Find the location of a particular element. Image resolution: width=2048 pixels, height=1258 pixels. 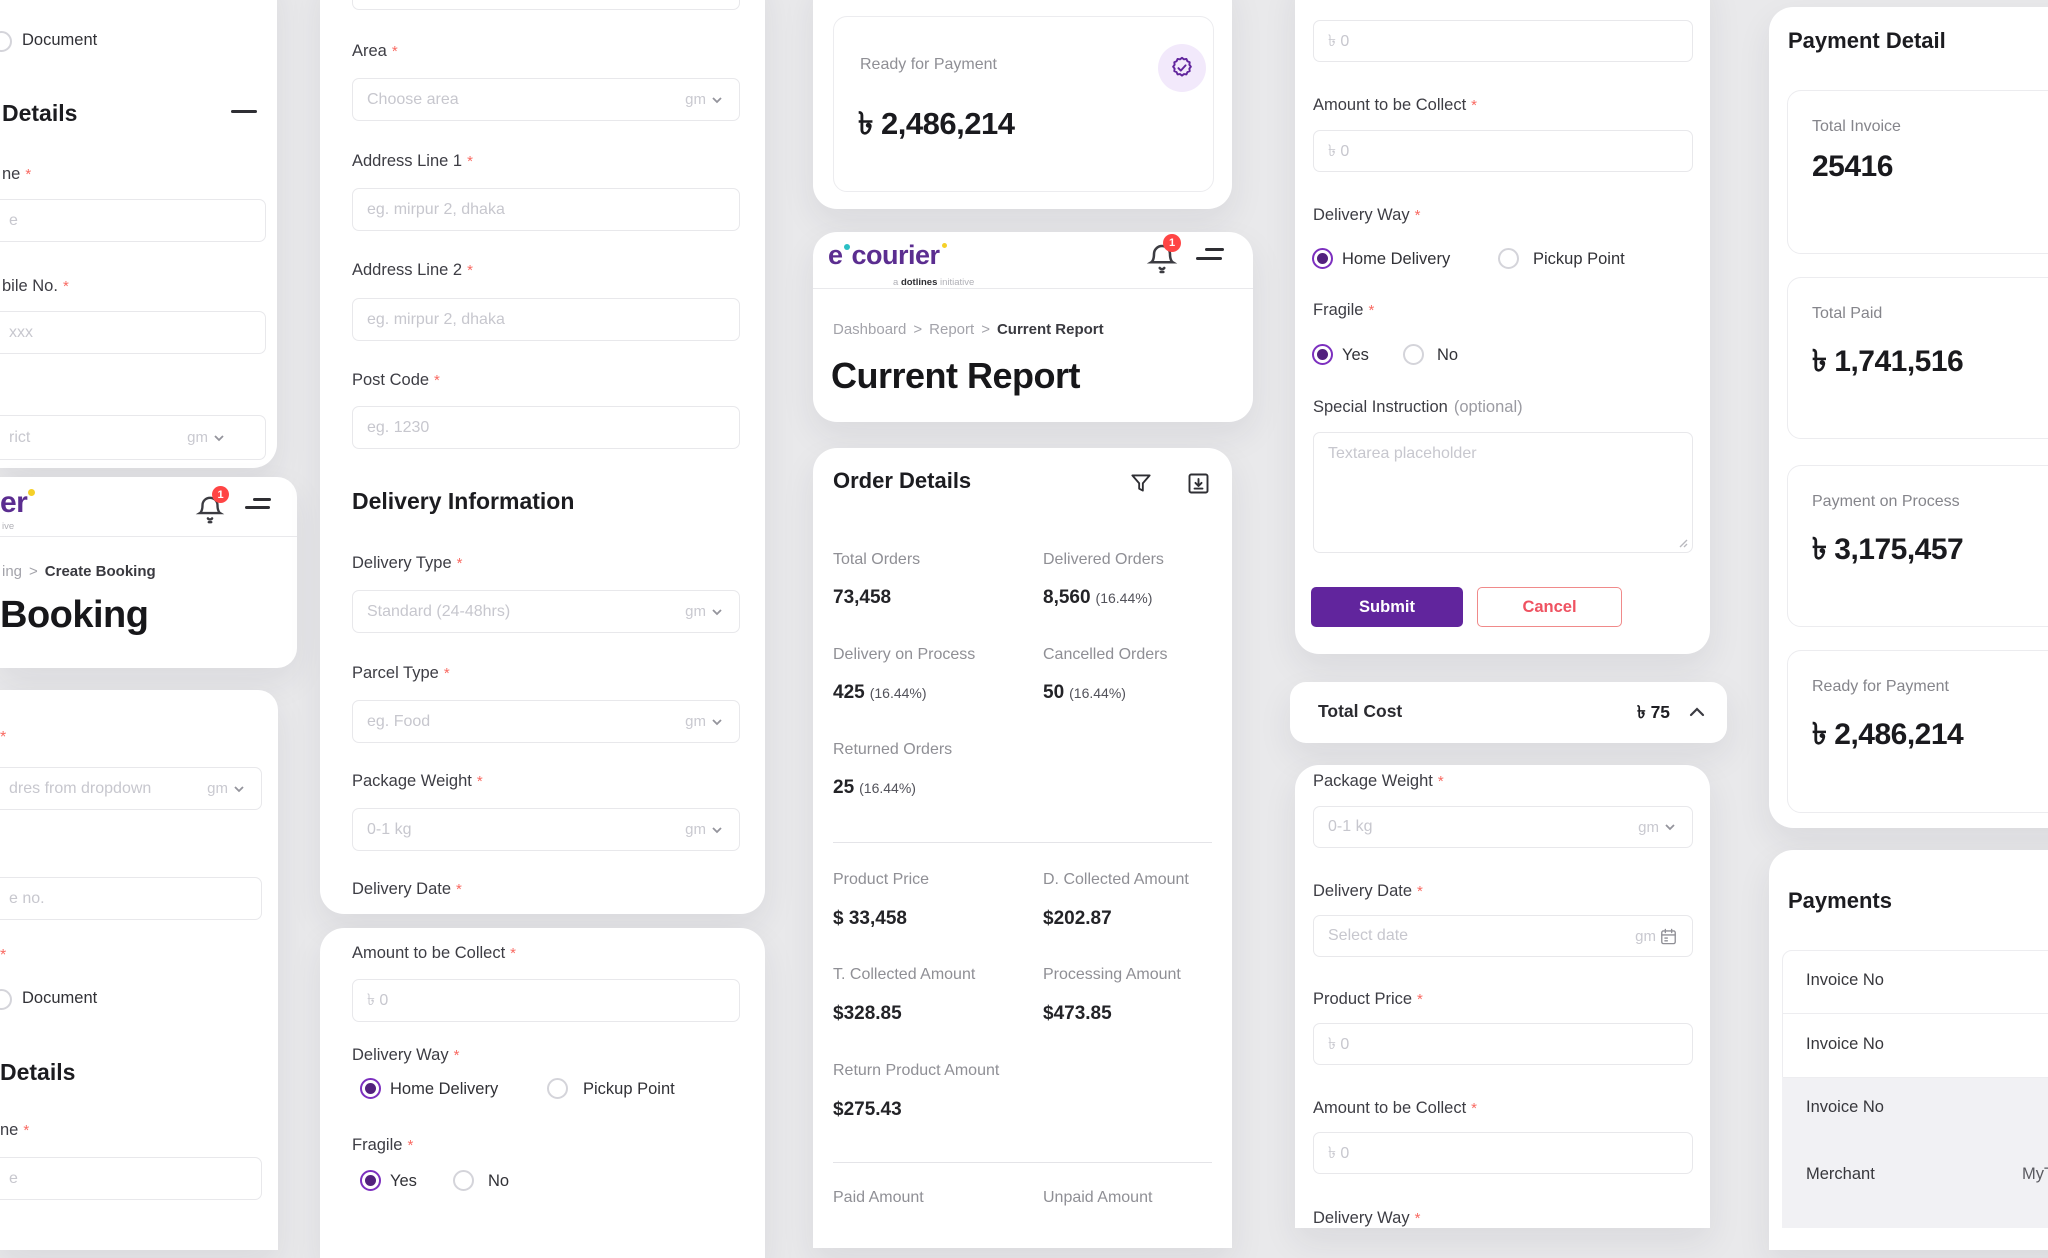

address2-label: Address Line 2 * is located at coordinates (412, 270).